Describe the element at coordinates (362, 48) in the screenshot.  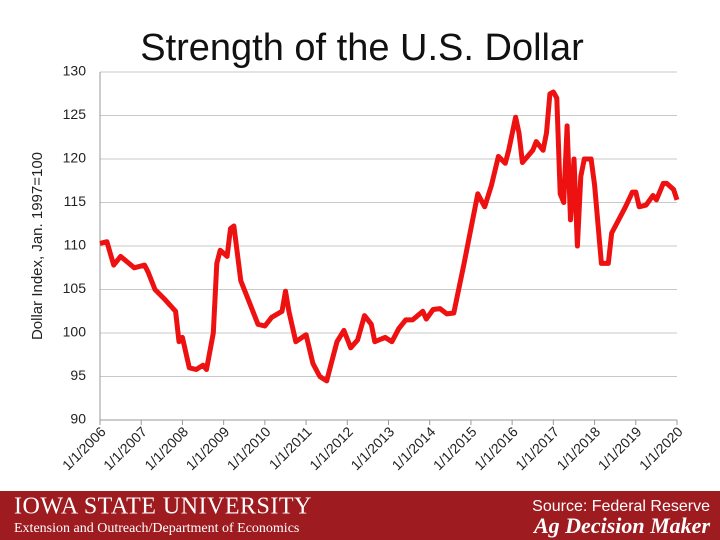
I see `chart-title: Strength of the U.S. Dollar` at that location.